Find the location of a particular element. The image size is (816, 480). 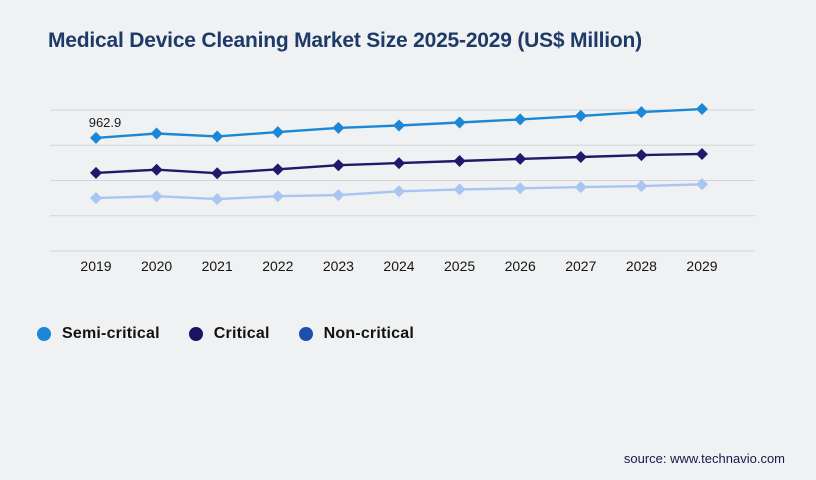

x-axis-label: 2027 is located at coordinates (580, 266).